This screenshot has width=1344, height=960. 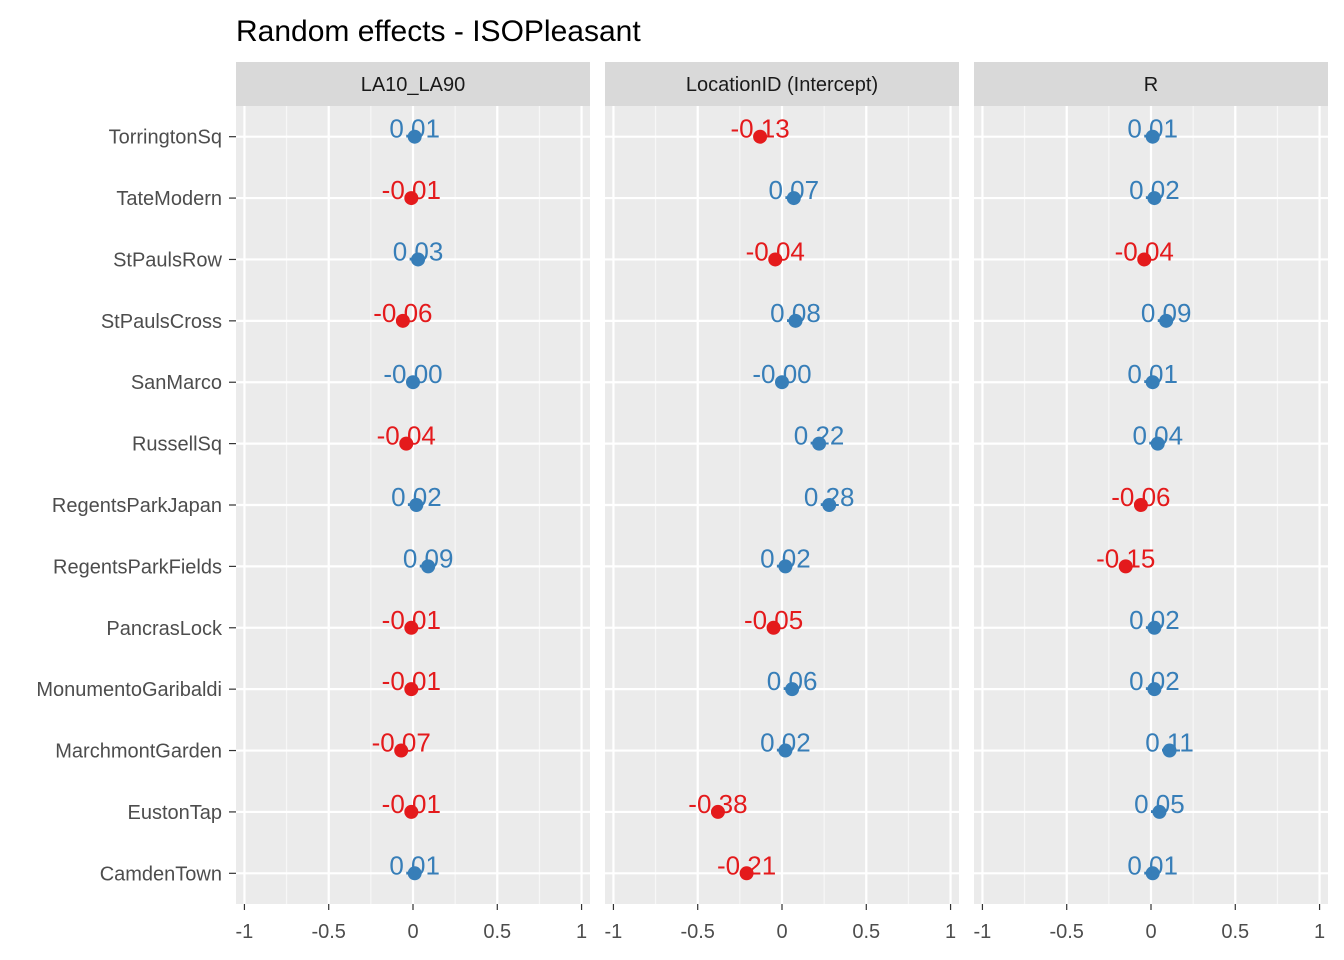 I want to click on data-label: 0.08, so click(x=795, y=313).